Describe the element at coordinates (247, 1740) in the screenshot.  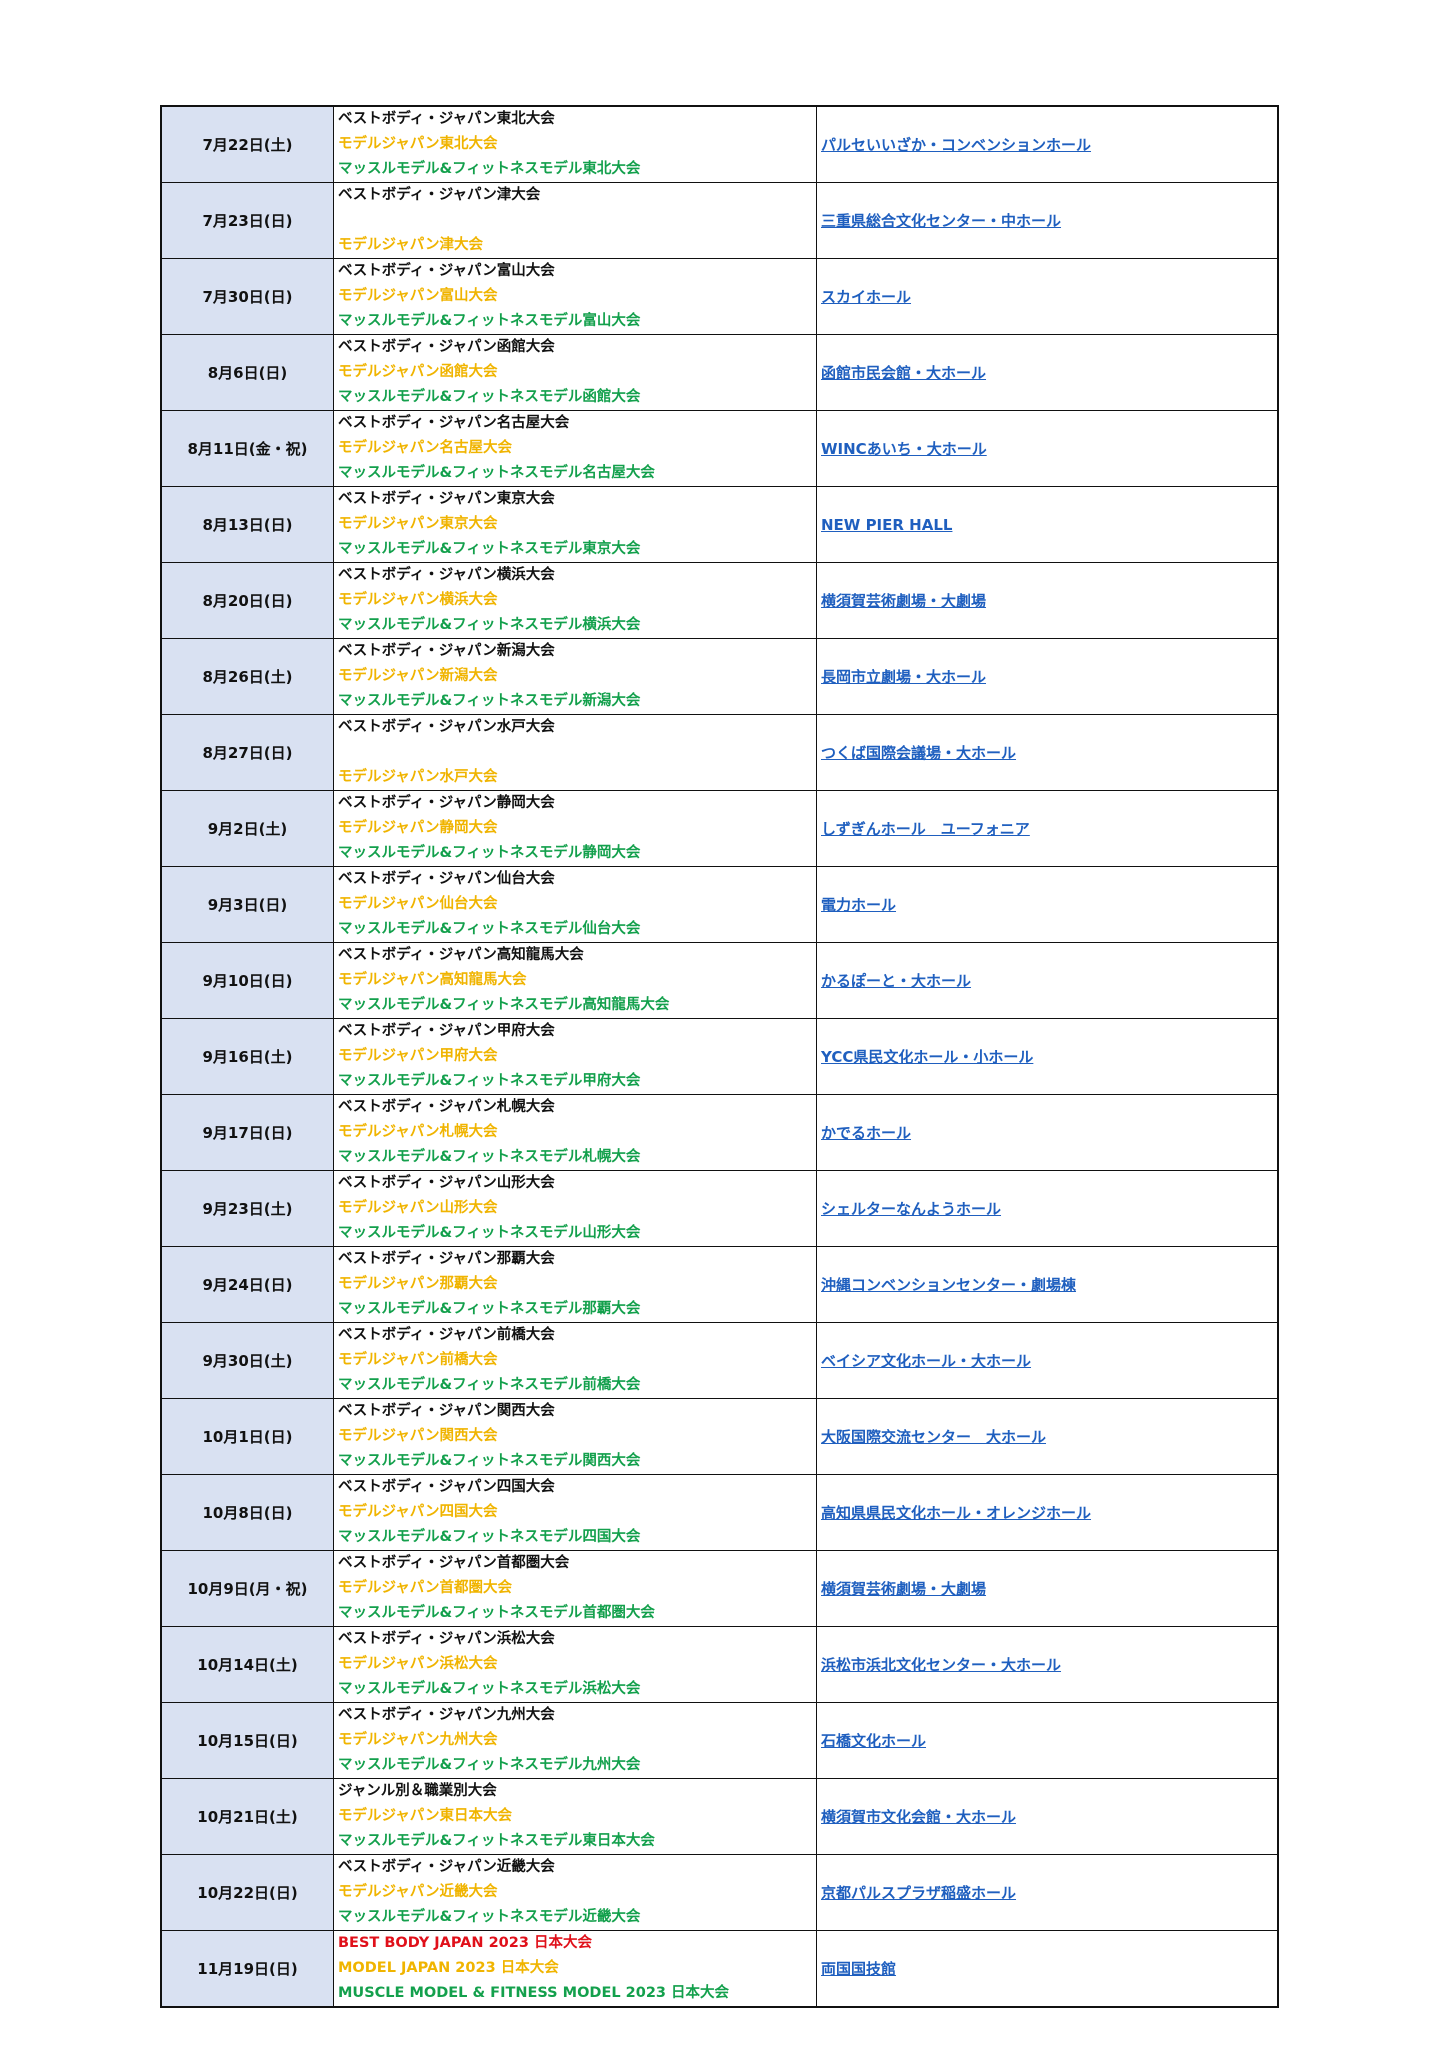
I see `event-date: 10月15日(日)` at that location.